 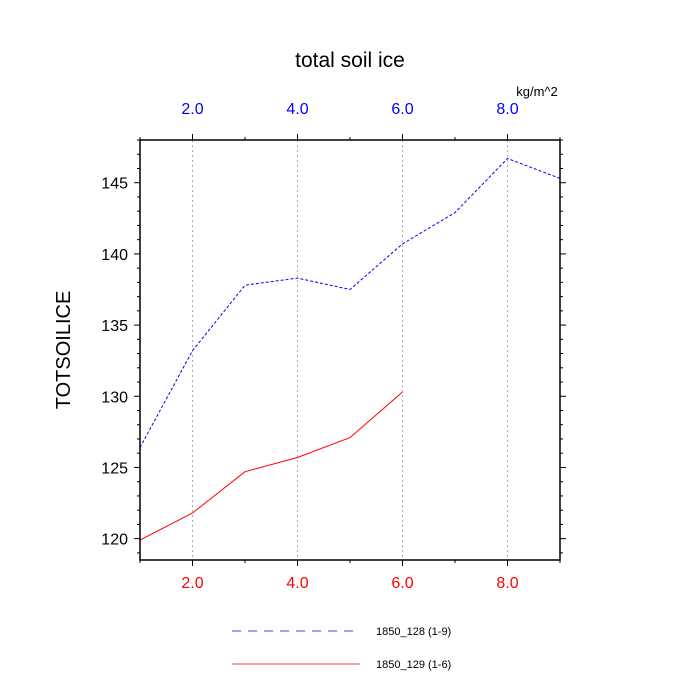 What do you see at coordinates (507, 583) in the screenshot?
I see `x-tick-label-bottom: 8.0` at bounding box center [507, 583].